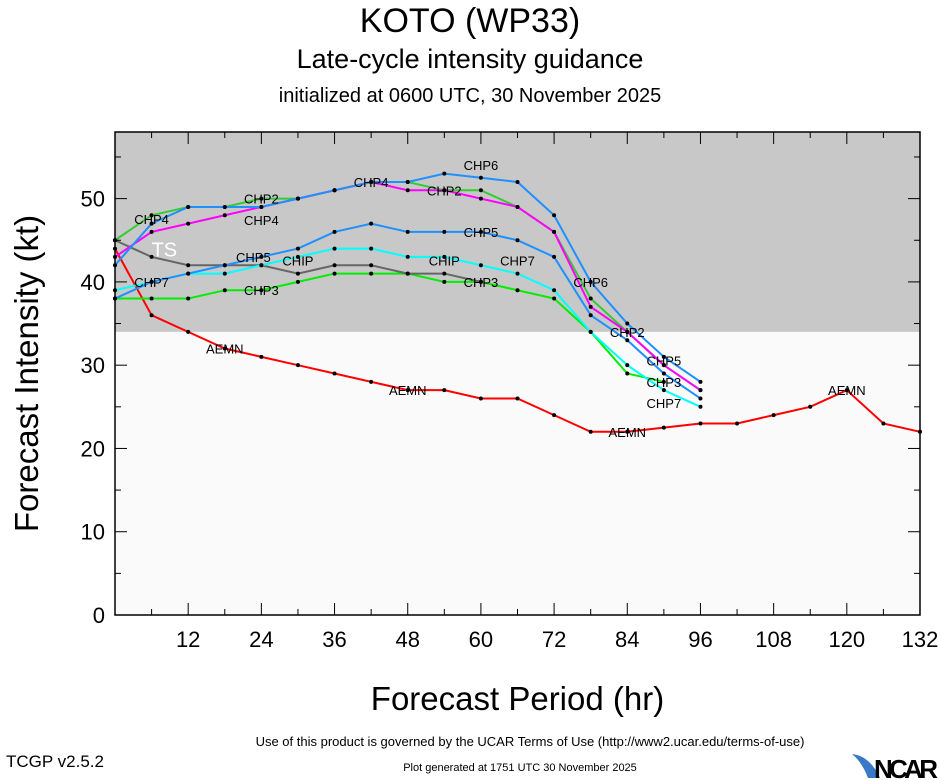 The height and width of the screenshot is (780, 940). What do you see at coordinates (517, 698) in the screenshot?
I see `x-axis-label: Forecast Period (hr)` at bounding box center [517, 698].